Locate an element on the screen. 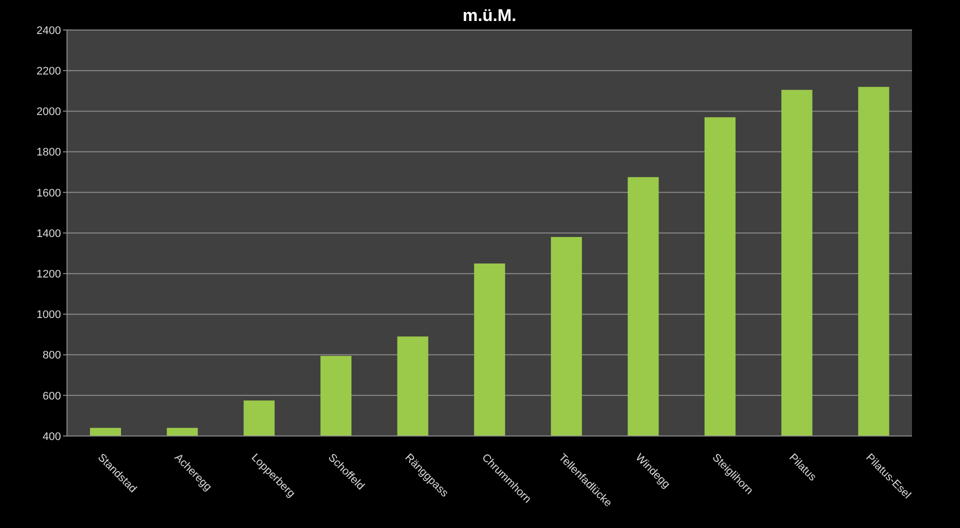 Image resolution: width=960 pixels, height=528 pixels. y-tick-label: 1600 is located at coordinates (48, 193).